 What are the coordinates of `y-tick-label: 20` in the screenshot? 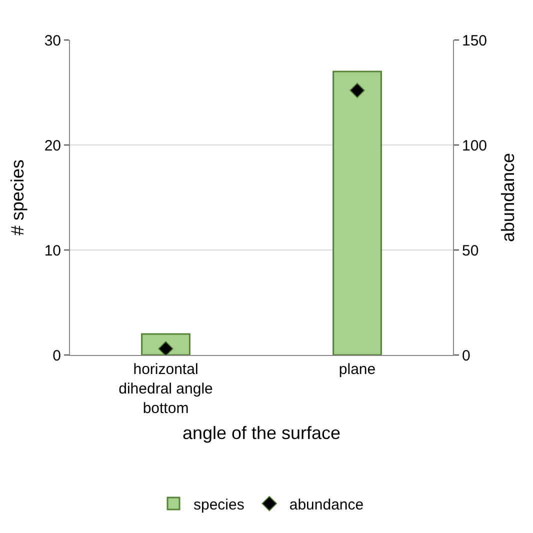 It's located at (52, 145).